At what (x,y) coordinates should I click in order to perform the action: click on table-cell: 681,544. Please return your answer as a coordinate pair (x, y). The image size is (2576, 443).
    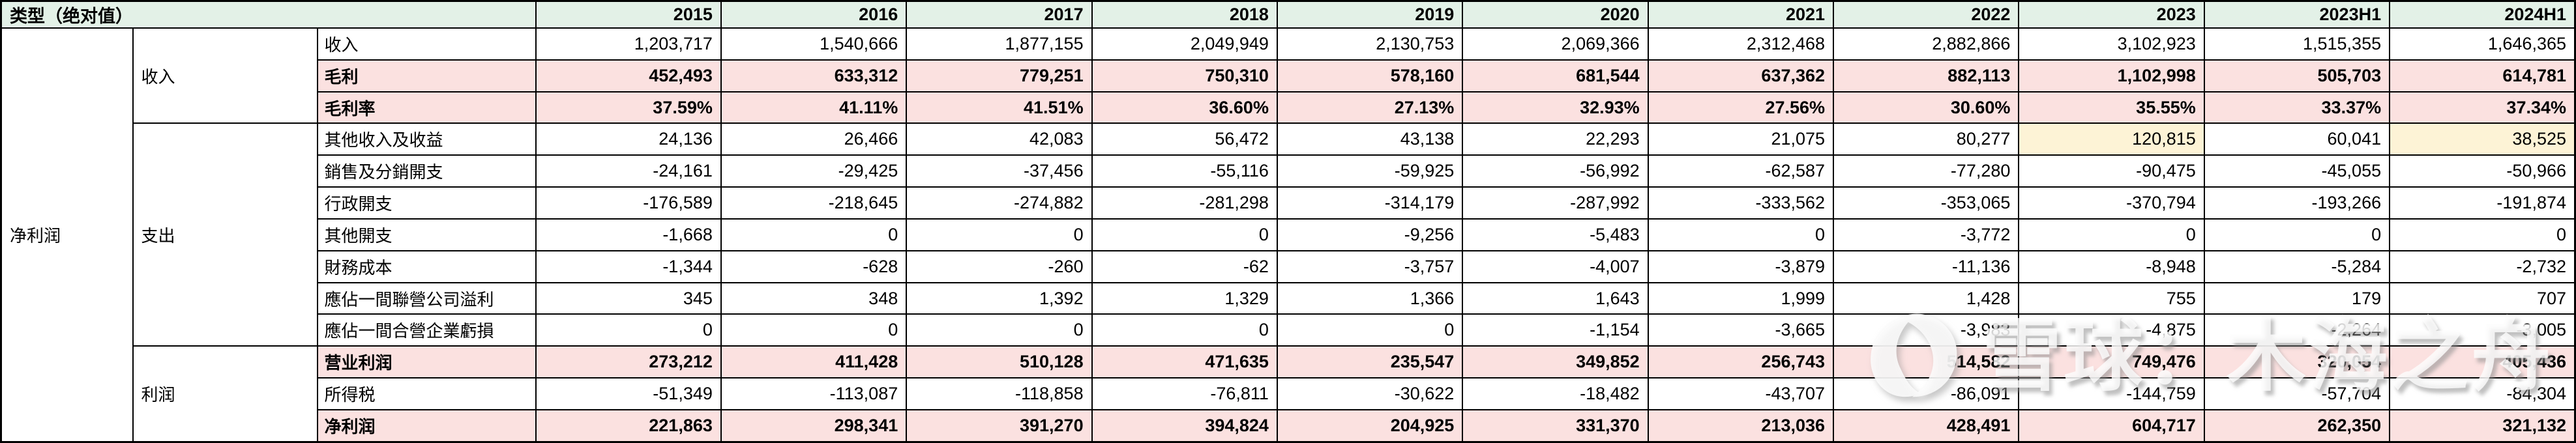
    Looking at the image, I should click on (1555, 76).